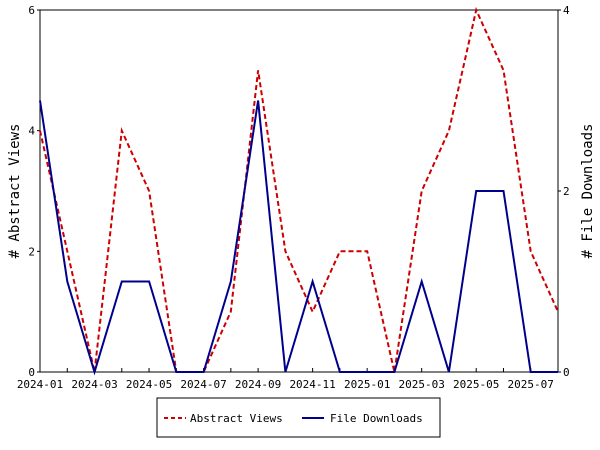 The height and width of the screenshot is (450, 600). I want to click on x-tick-label: 2025-01, so click(367, 384).